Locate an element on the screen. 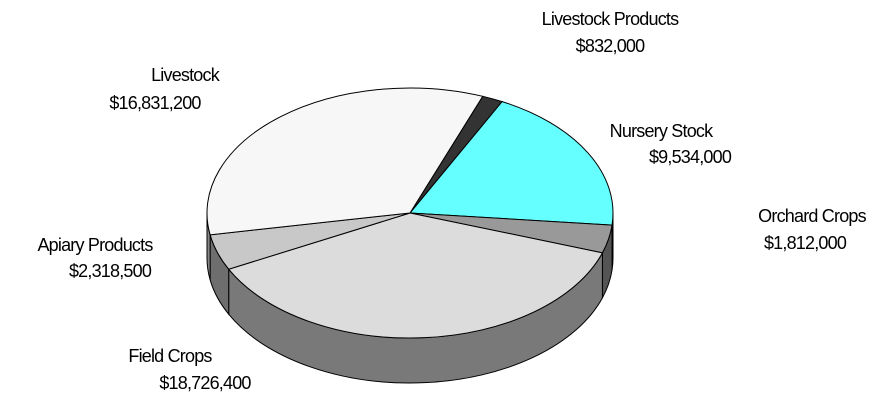 This screenshot has width=895, height=403. slice-label: Apiary Products is located at coordinates (95, 245).